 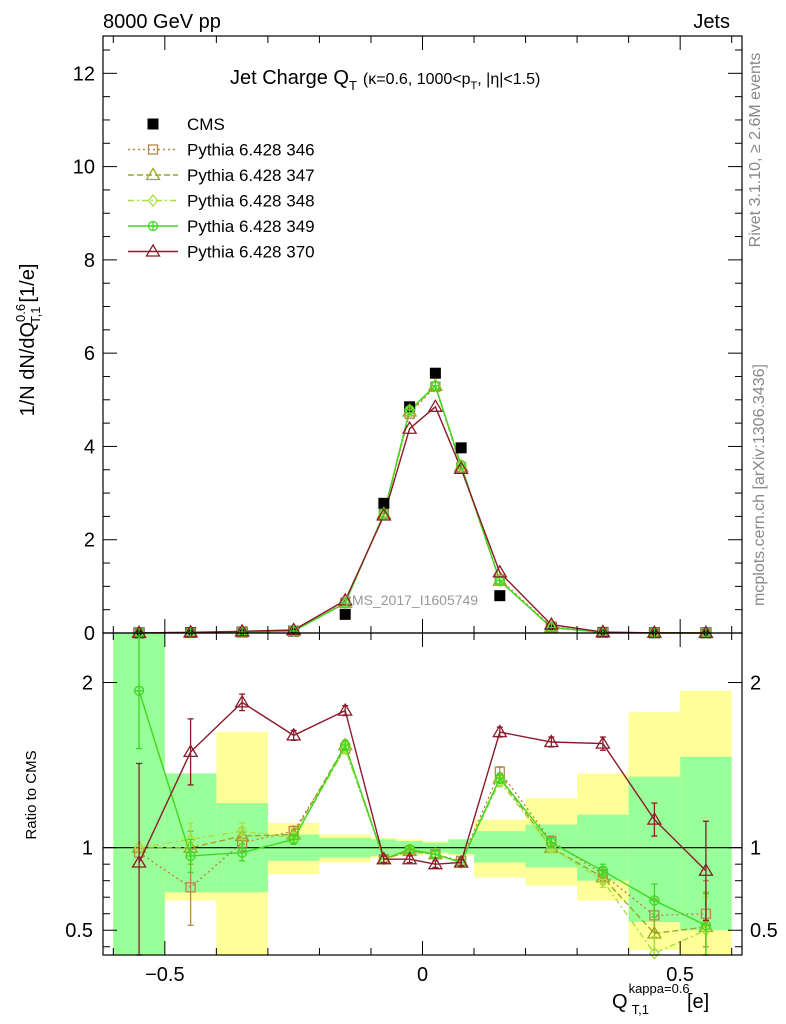 I want to click on ratio-point-p349-9-cross, so click(x=500, y=778).